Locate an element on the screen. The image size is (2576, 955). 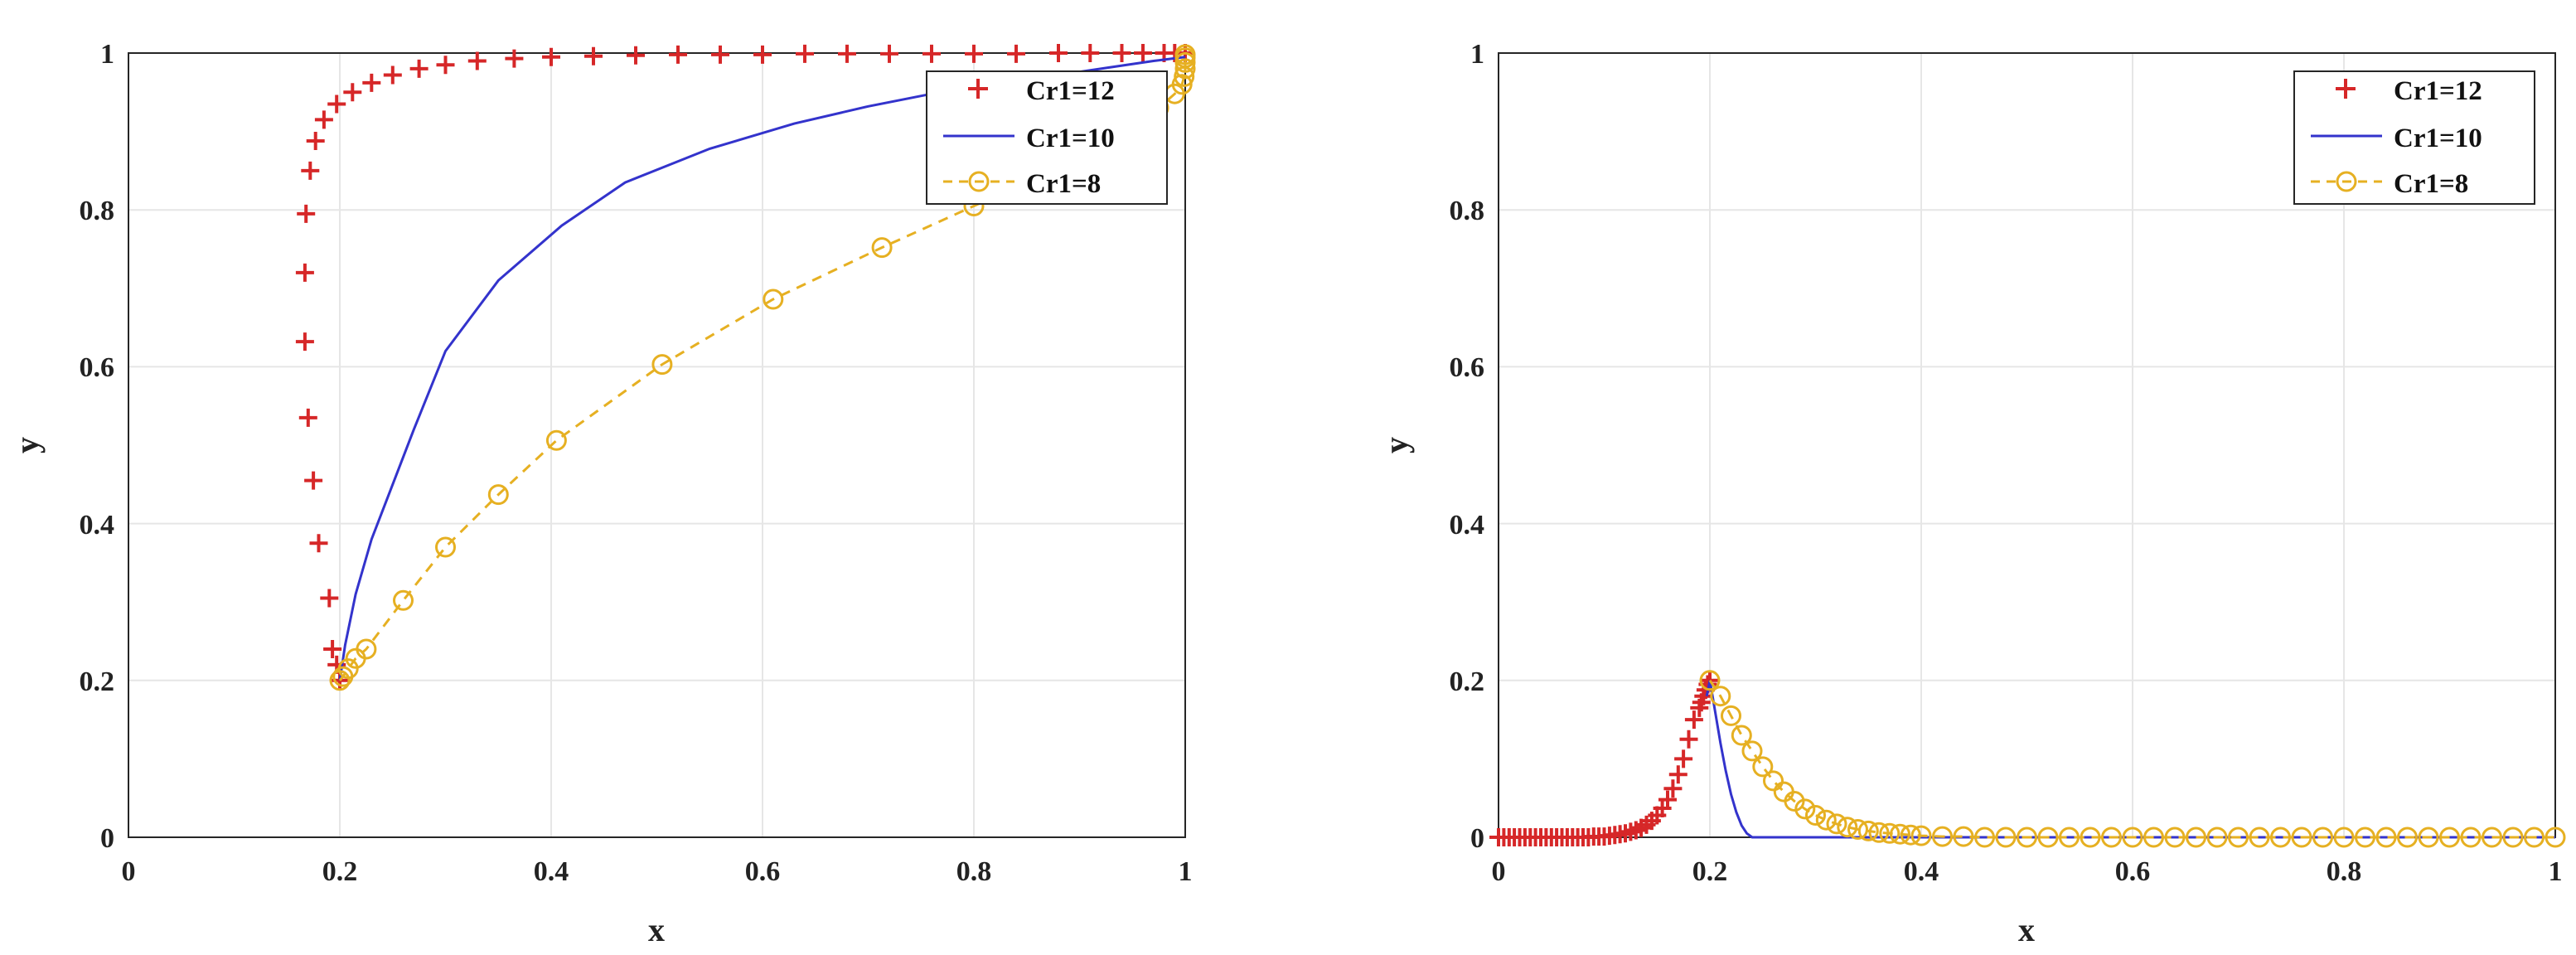
x-axis-label: x is located at coordinates (656, 929).